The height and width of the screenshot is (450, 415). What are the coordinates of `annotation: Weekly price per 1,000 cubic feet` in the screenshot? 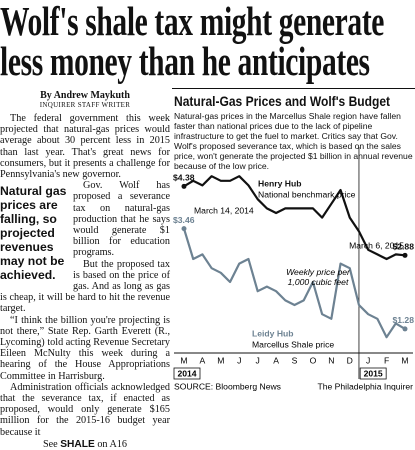 It's located at (318, 277).